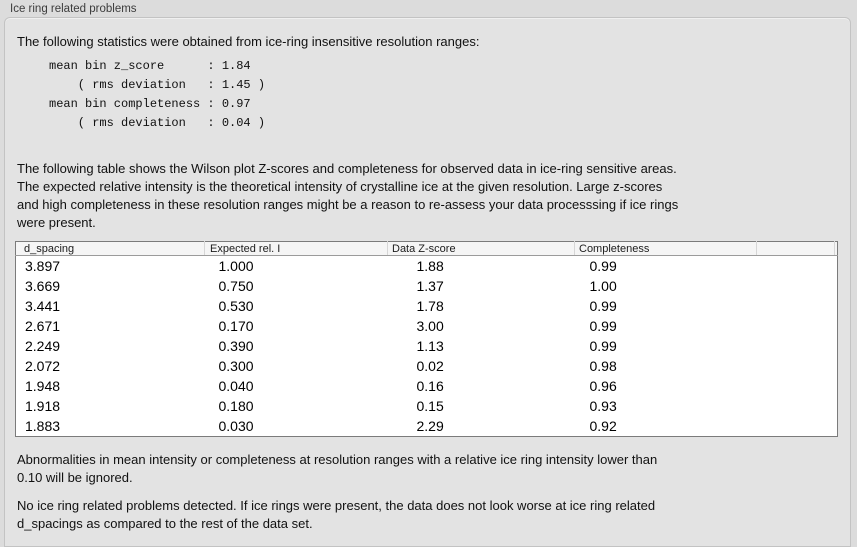 The image size is (857, 547). Describe the element at coordinates (430, 386) in the screenshot. I see `cell-data-z-score: 0.16` at that location.